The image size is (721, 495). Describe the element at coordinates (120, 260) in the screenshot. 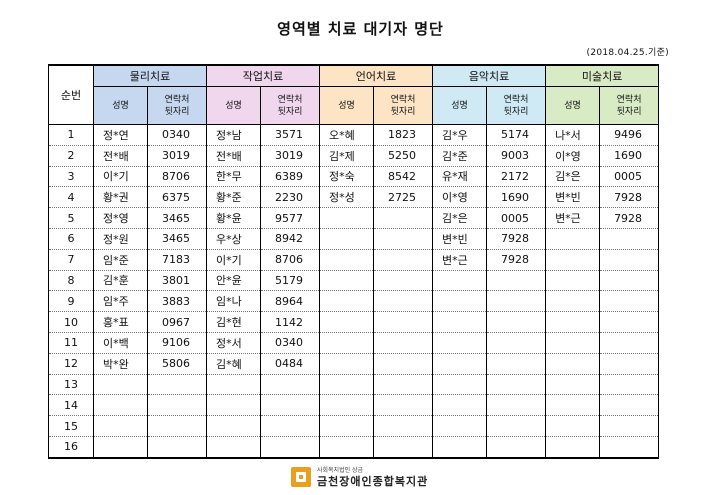

I see `cell-name: 임*준` at that location.